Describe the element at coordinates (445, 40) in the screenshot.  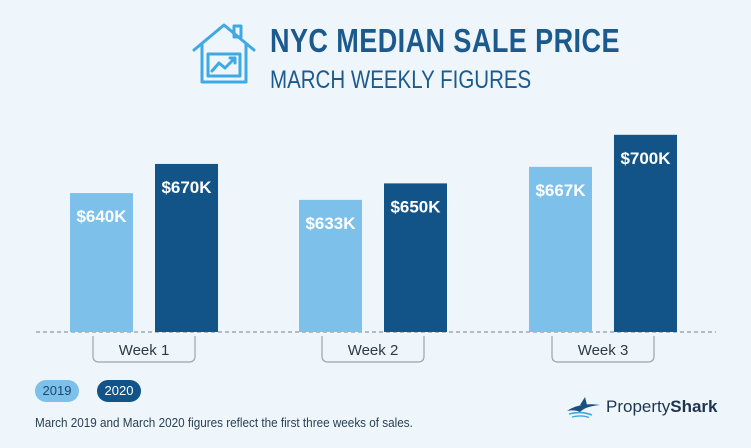
I see `chart-title: NYC MEDIAN SALE PRICE` at that location.